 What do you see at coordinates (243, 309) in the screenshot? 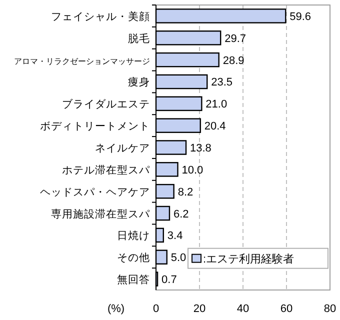
I see `x-tick-label: 40` at bounding box center [243, 309].